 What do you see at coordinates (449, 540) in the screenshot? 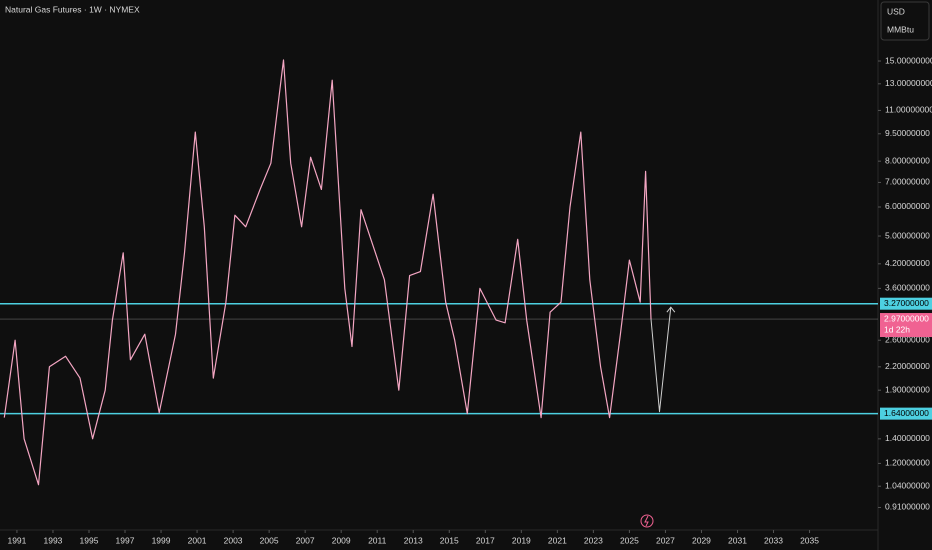
I see `x-tick-label: 2015` at bounding box center [449, 540].